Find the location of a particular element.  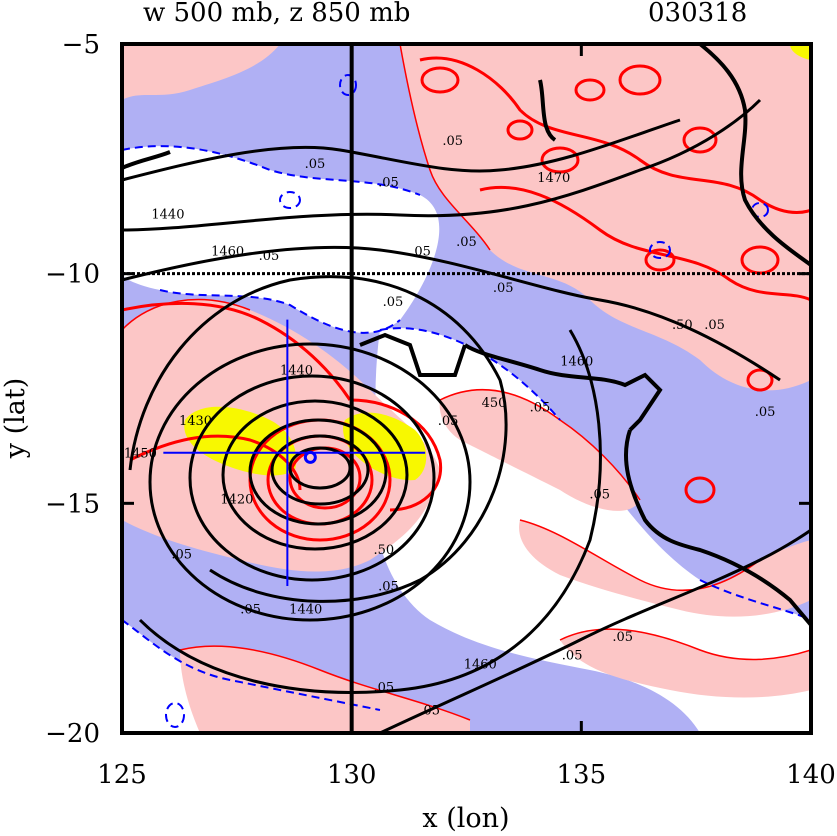

contour-label: 1420 is located at coordinates (236, 499).